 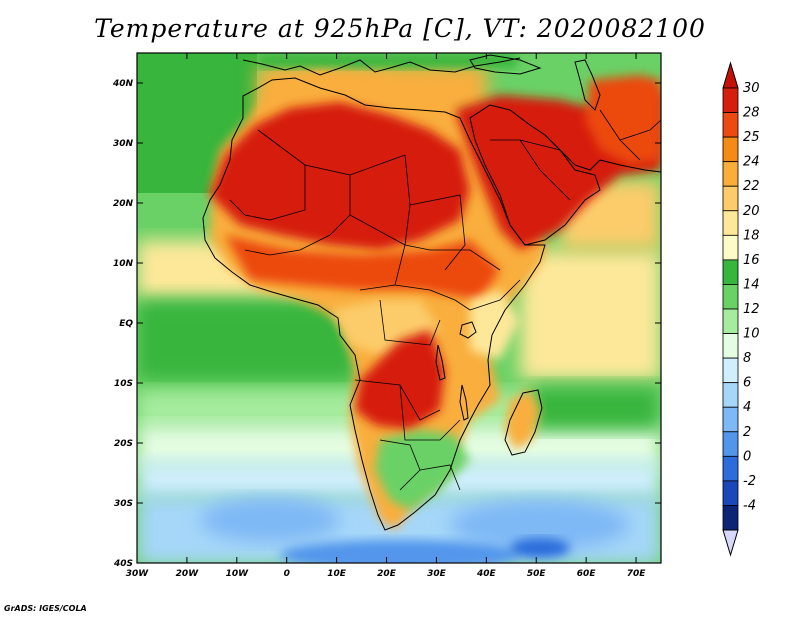 What do you see at coordinates (123, 384) in the screenshot?
I see `lat-tick-label: 10S` at bounding box center [123, 384].